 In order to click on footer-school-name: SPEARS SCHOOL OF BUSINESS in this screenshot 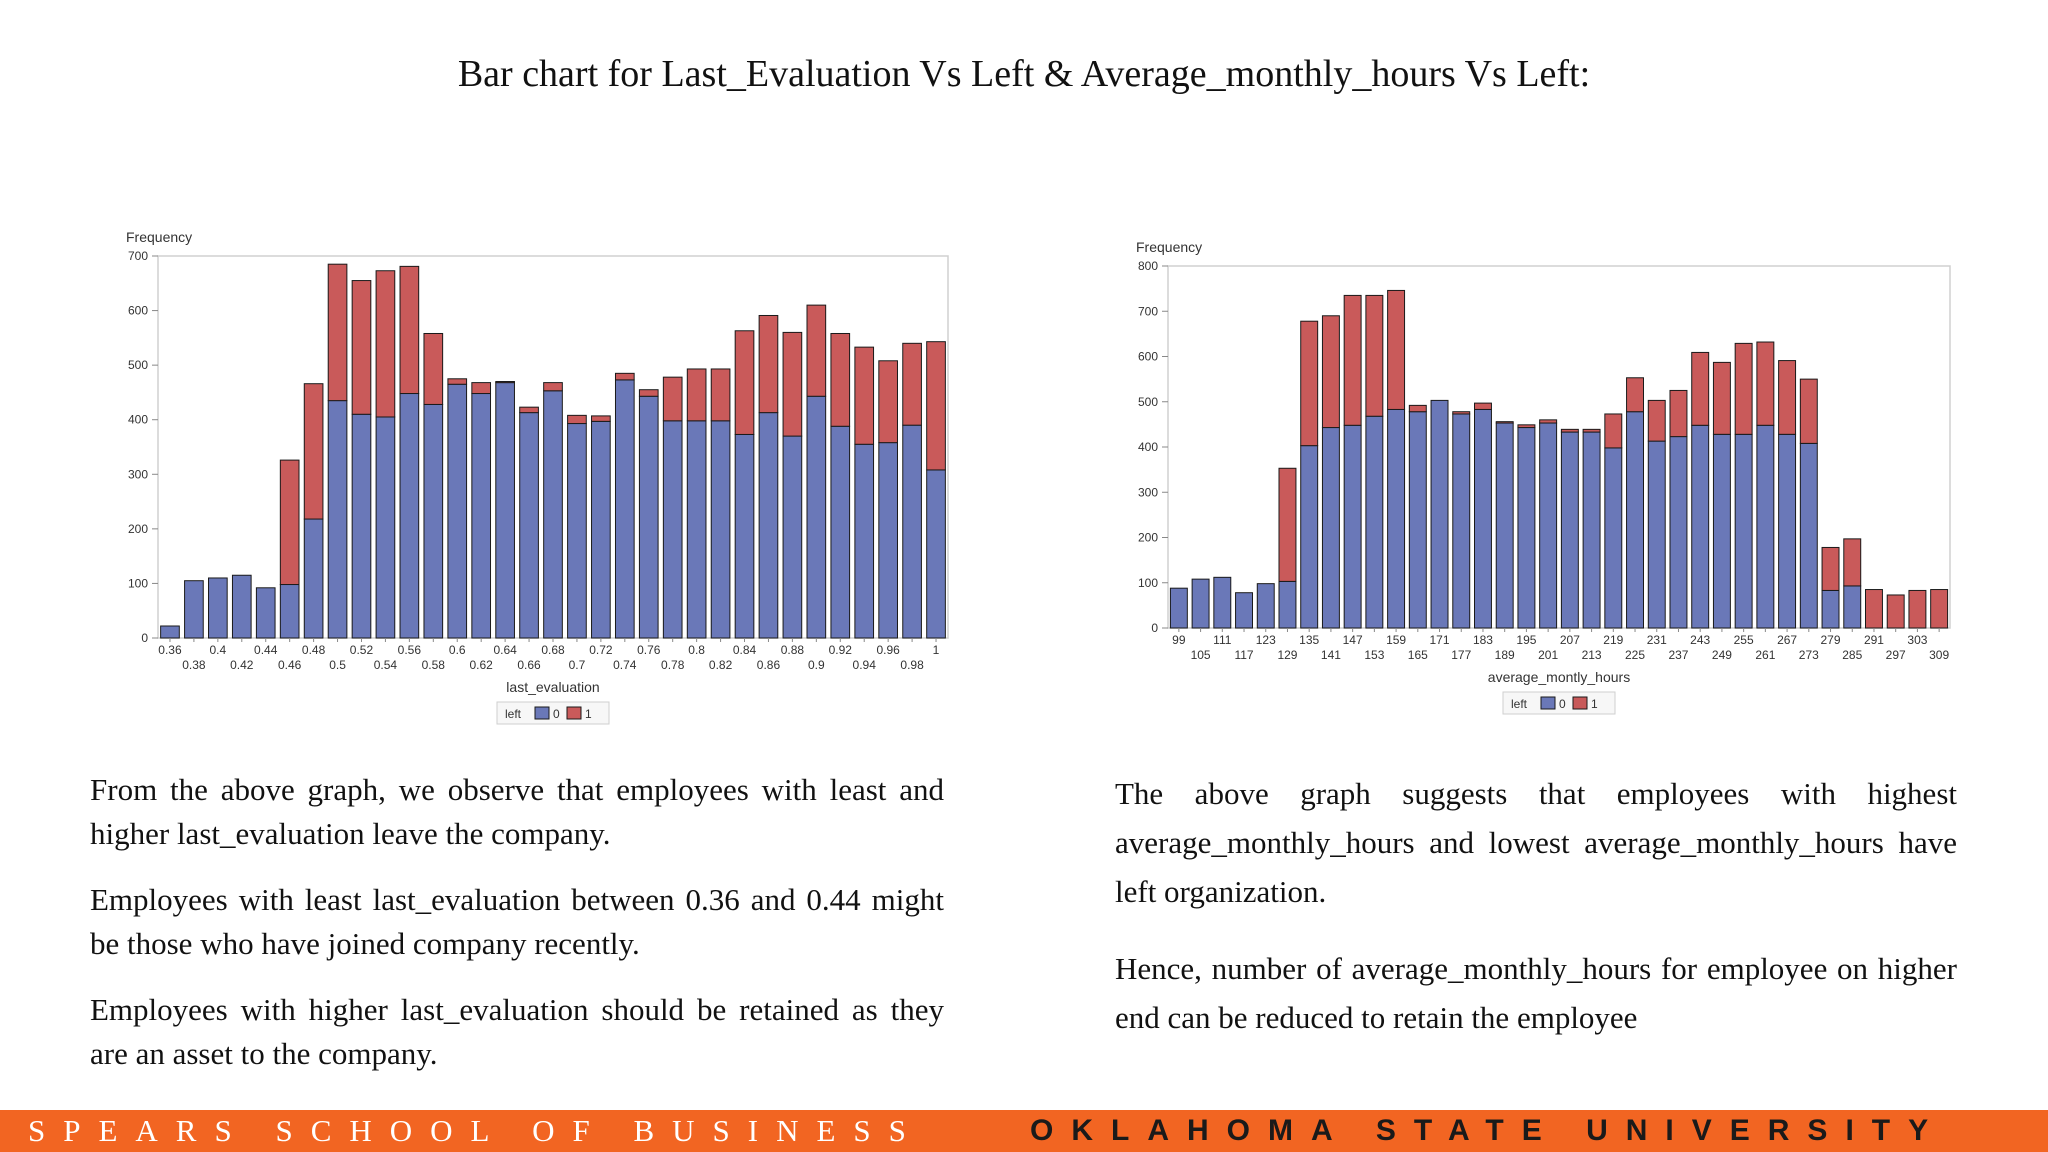, I will do `click(476, 1130)`.